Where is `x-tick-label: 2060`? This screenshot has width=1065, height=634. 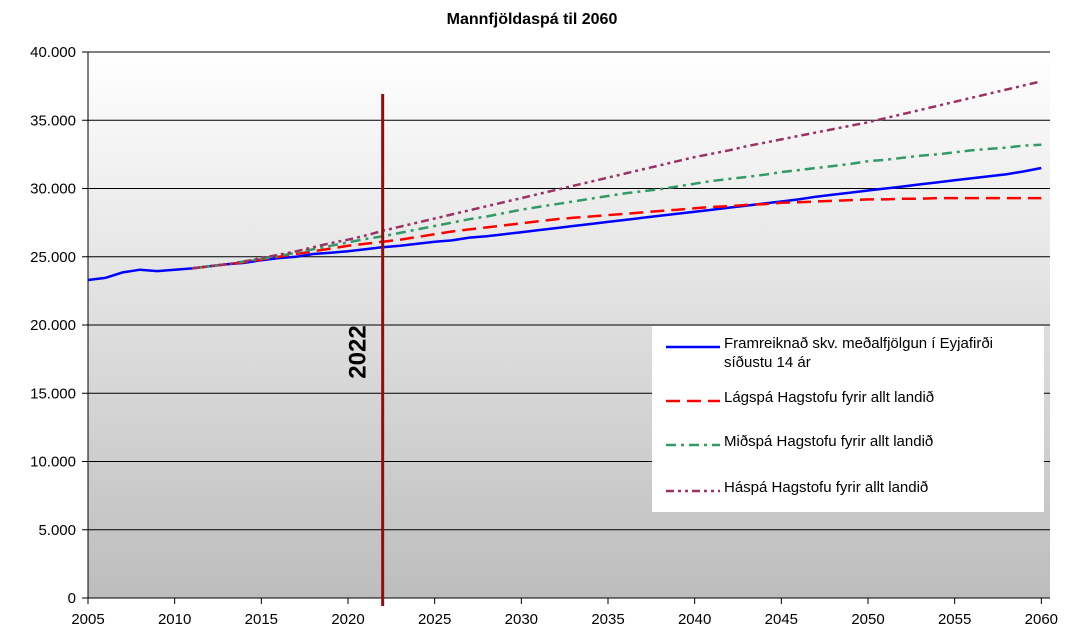 x-tick-label: 2060 is located at coordinates (1041, 619).